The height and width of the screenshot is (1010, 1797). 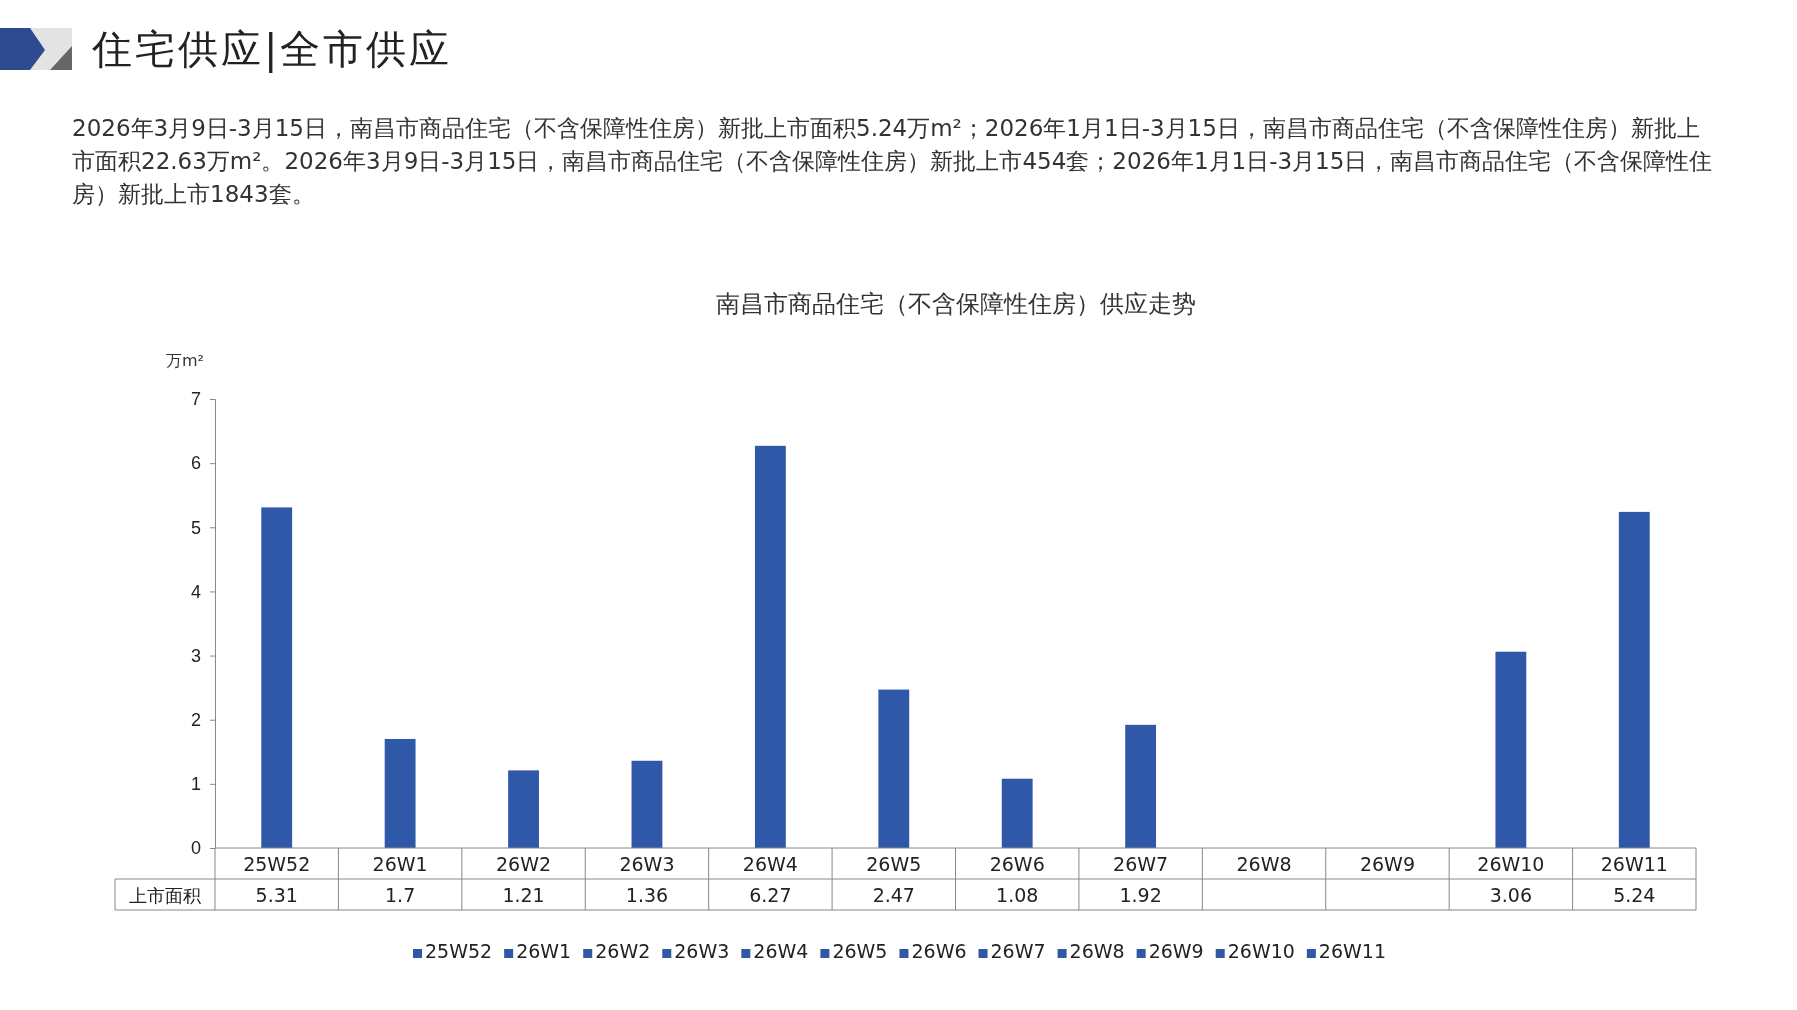 I want to click on data-label: 1.7, so click(x=400, y=894).